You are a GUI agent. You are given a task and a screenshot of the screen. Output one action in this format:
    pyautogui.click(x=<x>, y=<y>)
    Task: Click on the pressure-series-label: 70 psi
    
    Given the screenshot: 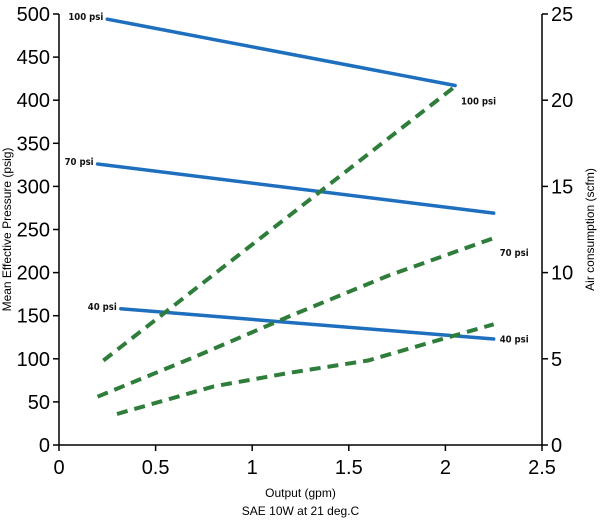 What is the action you would take?
    pyautogui.click(x=79, y=162)
    